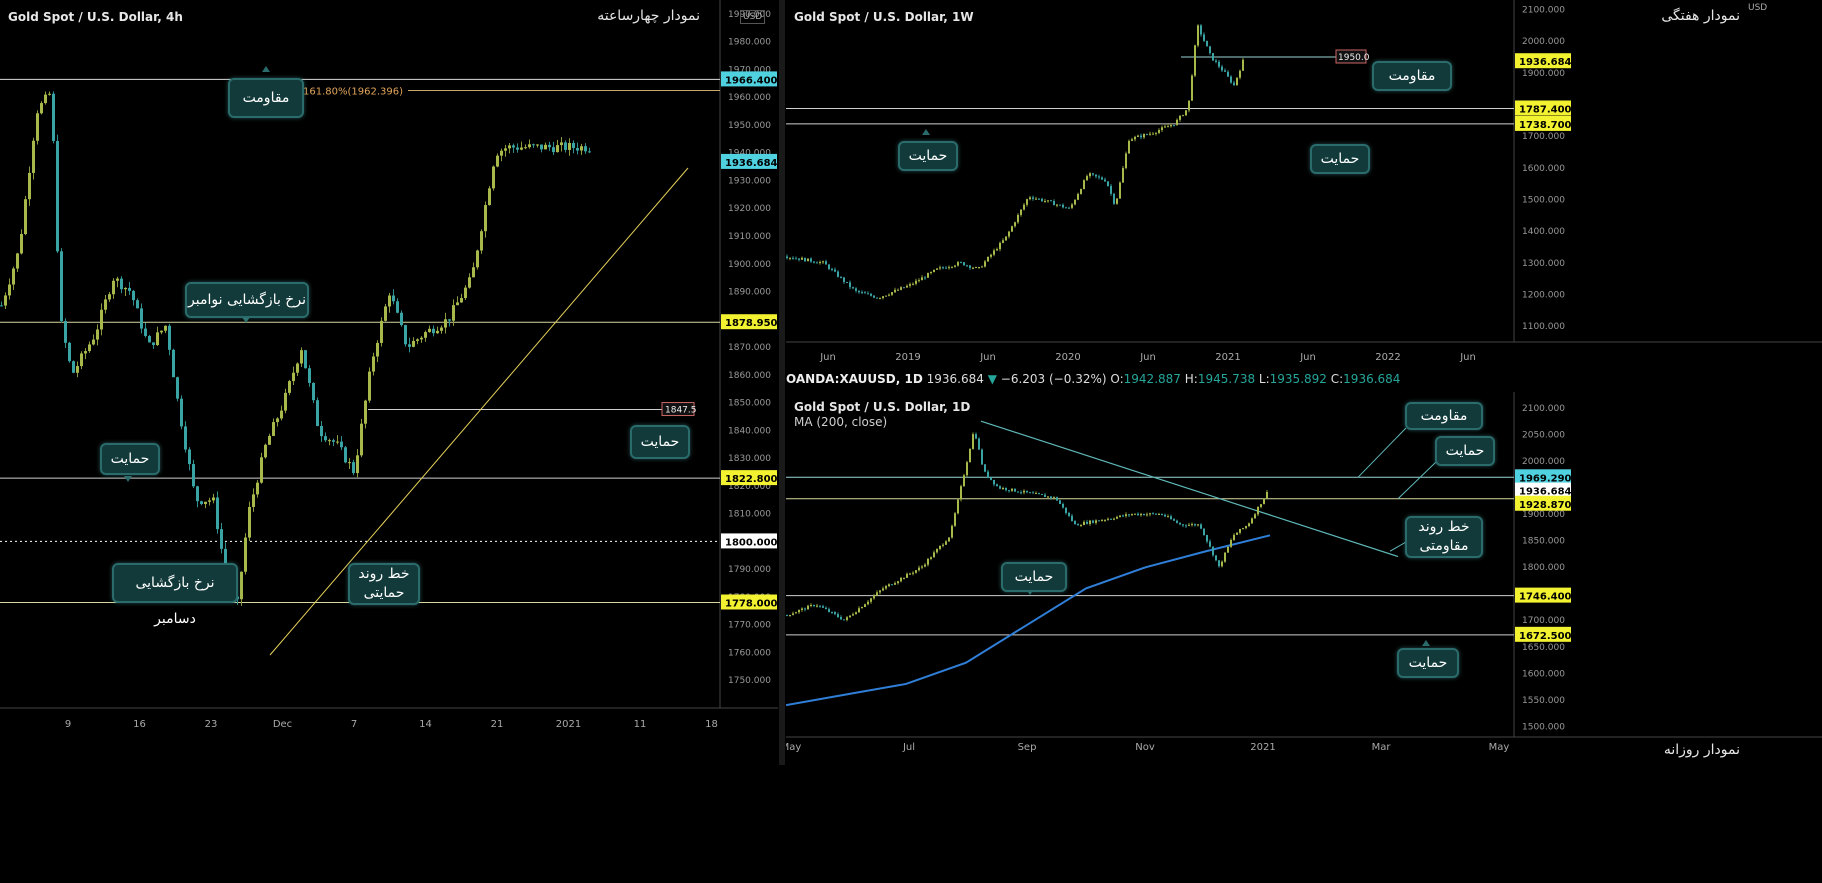  Describe the element at coordinates (782, 382) in the screenshot. I see `vertical-divider` at that location.